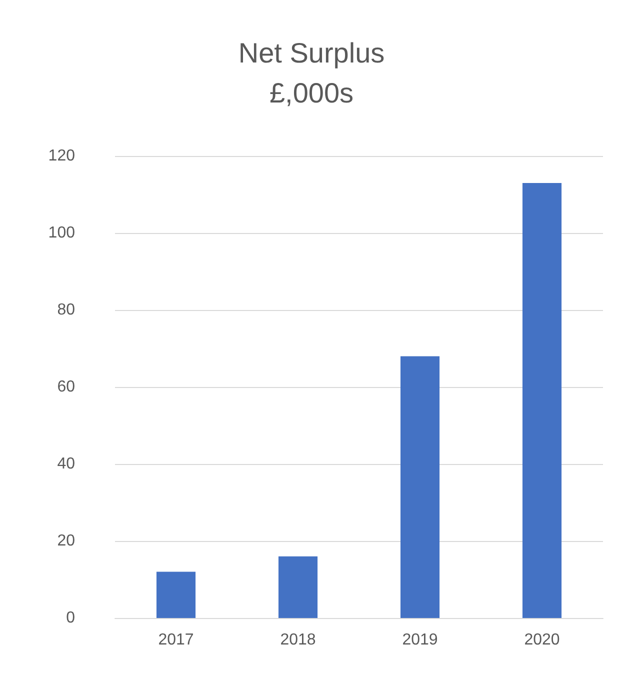  I want to click on x-tick-label: 2017, so click(176, 640).